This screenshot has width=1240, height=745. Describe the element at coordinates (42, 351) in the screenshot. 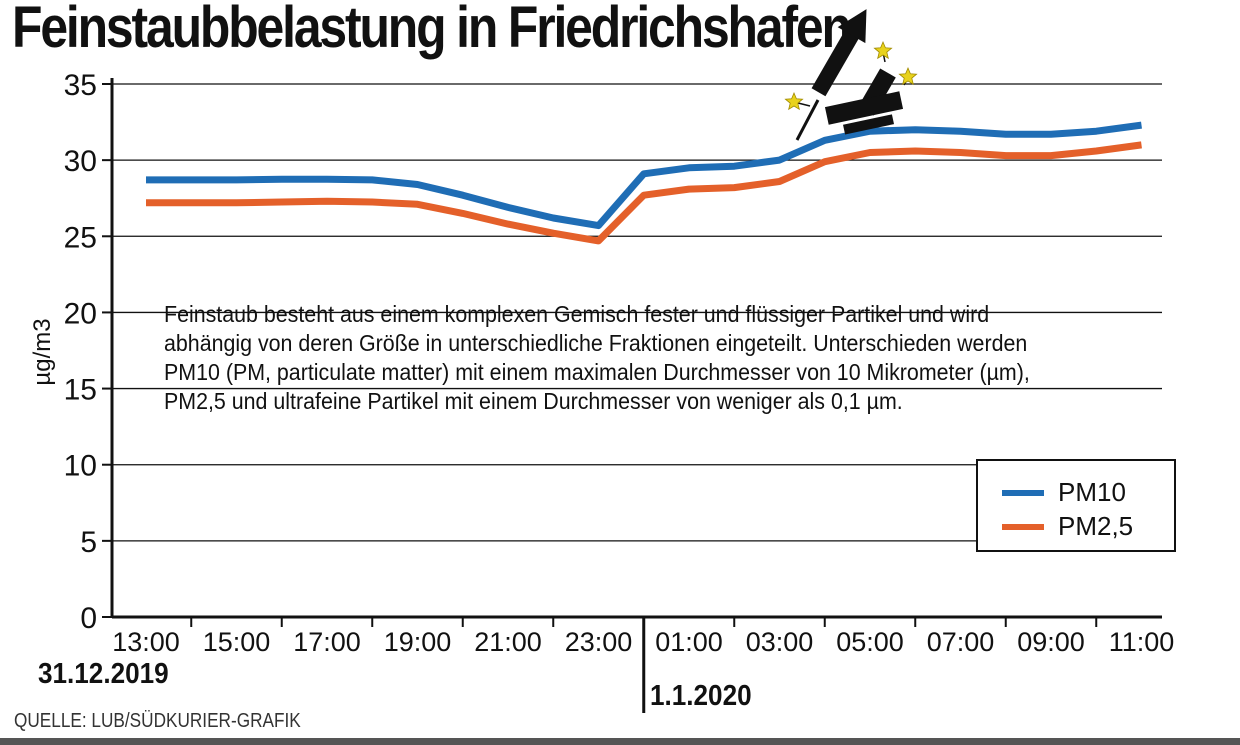

I see `y-axis-label: µg/m3` at that location.